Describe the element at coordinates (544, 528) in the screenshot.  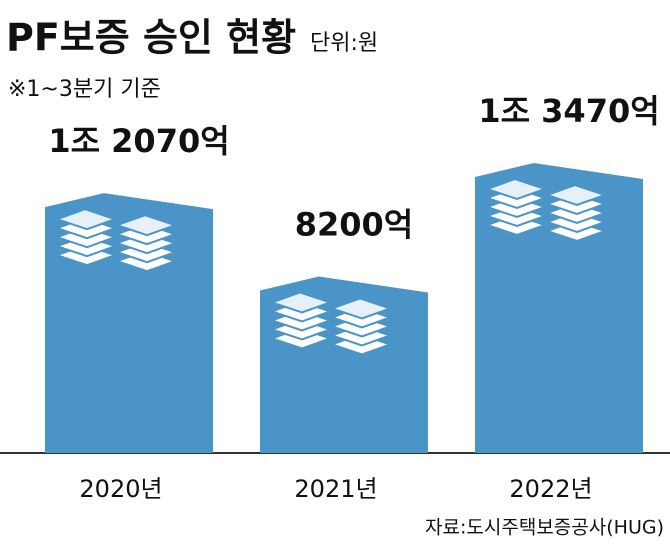
I see `source-note: 자료:도시주택보증공사(HUG)` at that location.